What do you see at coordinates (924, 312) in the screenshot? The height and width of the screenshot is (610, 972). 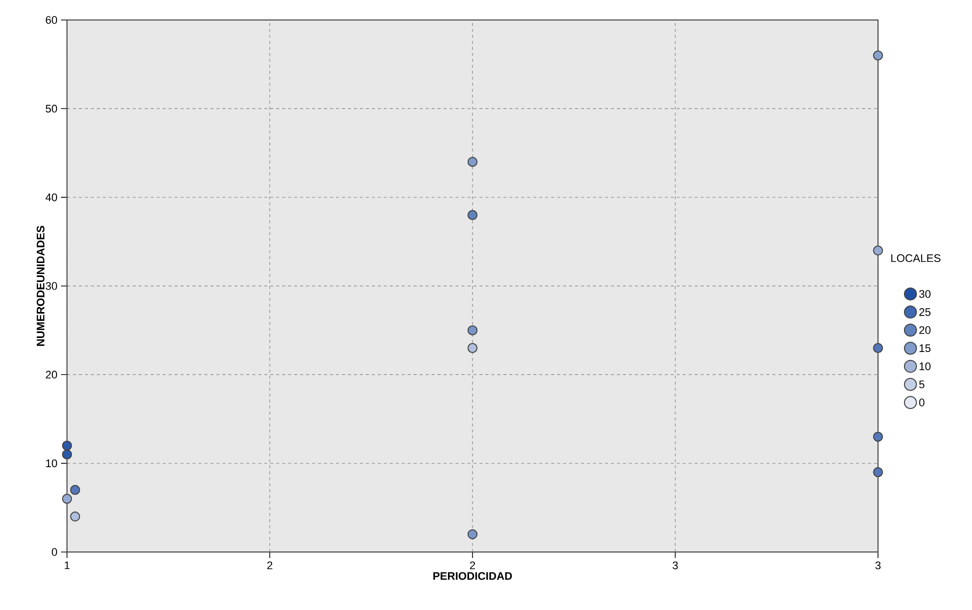 I see `color-bar-label: 25` at bounding box center [924, 312].